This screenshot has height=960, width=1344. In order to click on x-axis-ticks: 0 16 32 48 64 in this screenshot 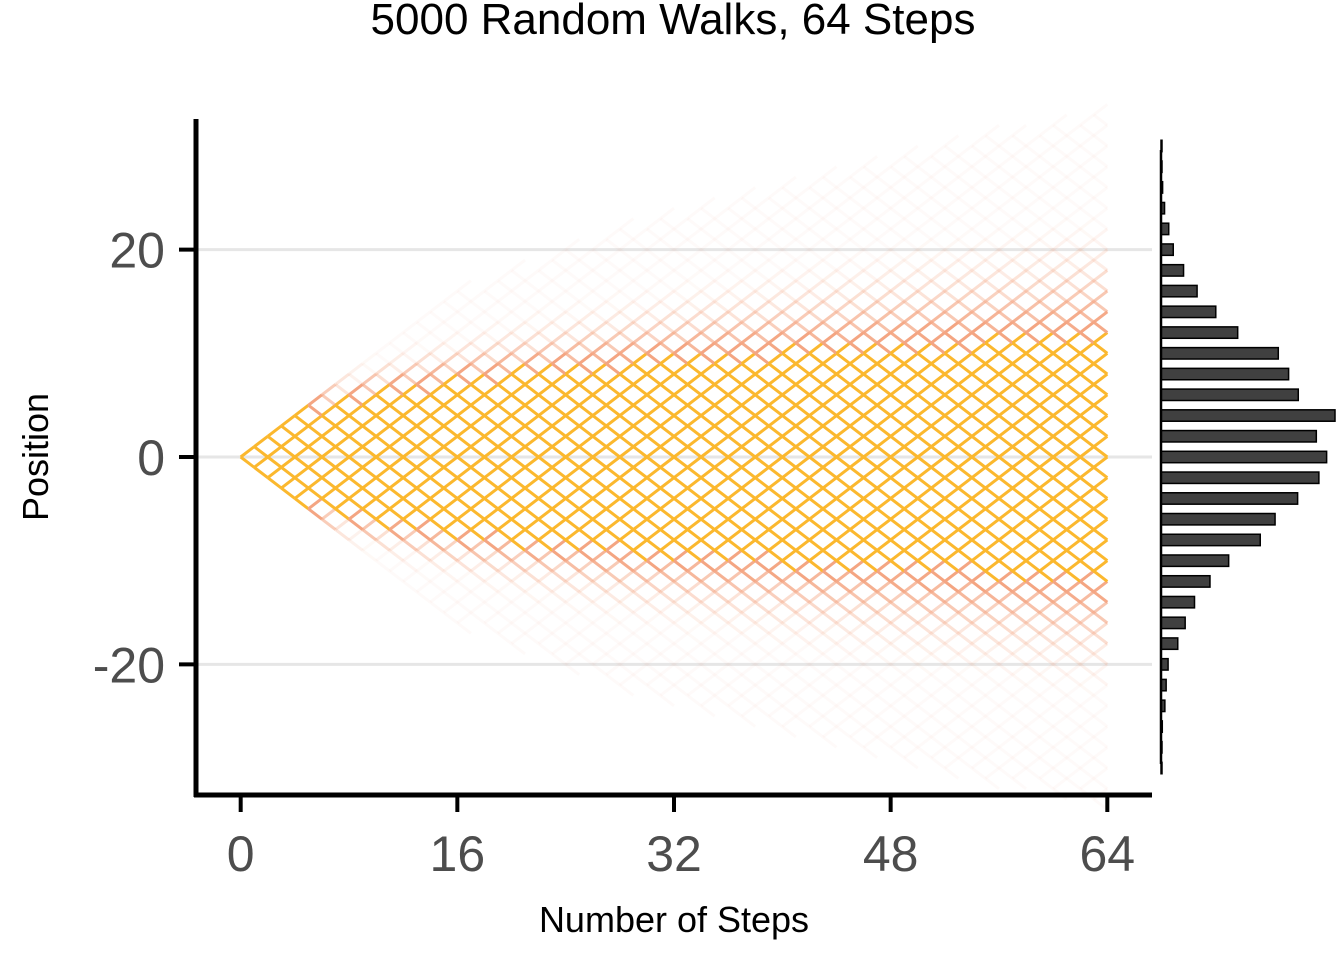, I will do `click(681, 838)`.